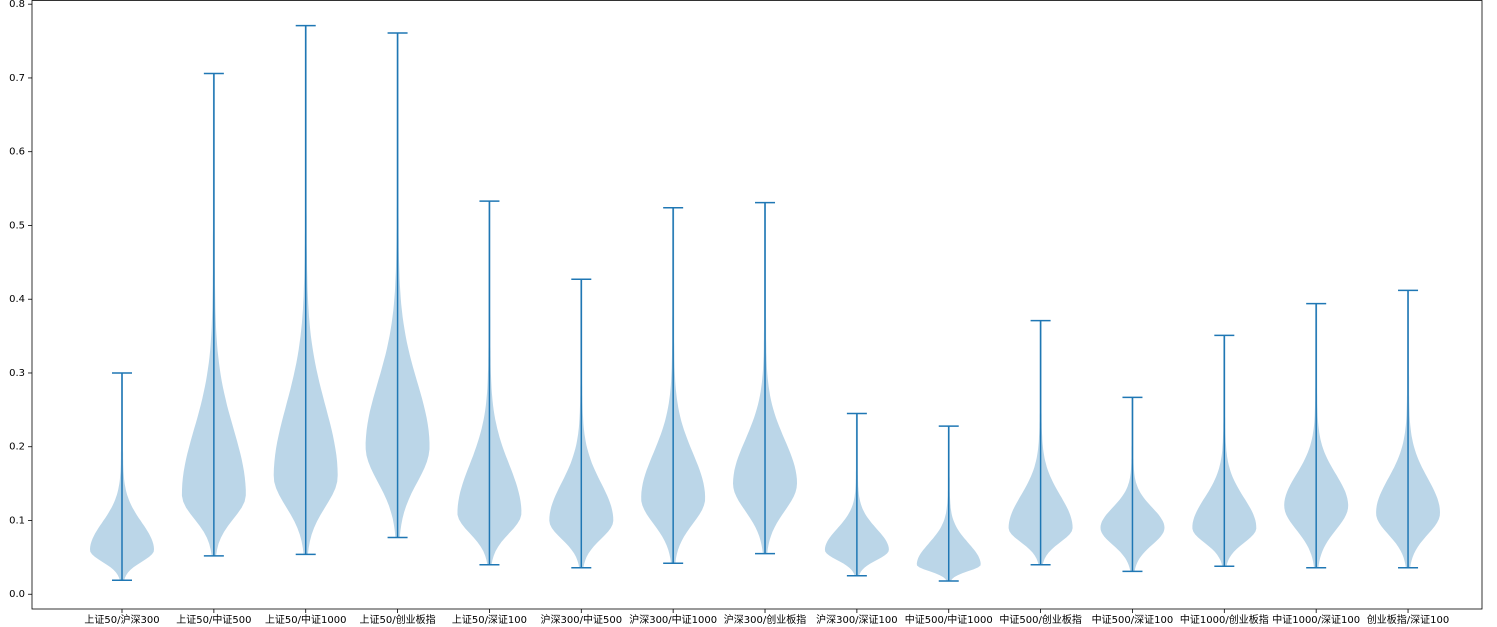 This screenshot has height=627, width=1497. Describe the element at coordinates (17, 152) in the screenshot. I see `y-tick-label: 0.6` at that location.